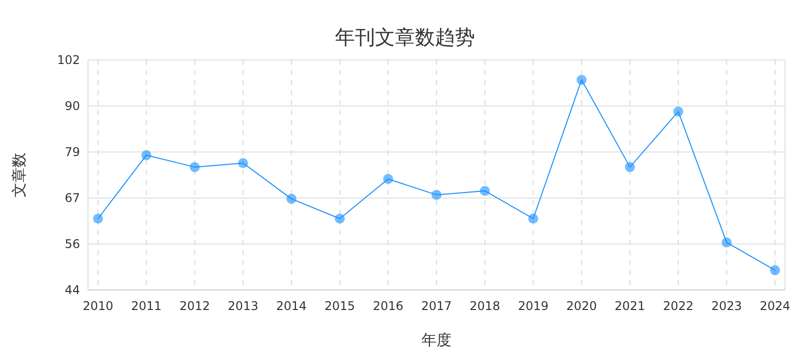 The width and height of the screenshot is (810, 360). Describe the element at coordinates (726, 306) in the screenshot. I see `x-tick-label: 2023` at that location.